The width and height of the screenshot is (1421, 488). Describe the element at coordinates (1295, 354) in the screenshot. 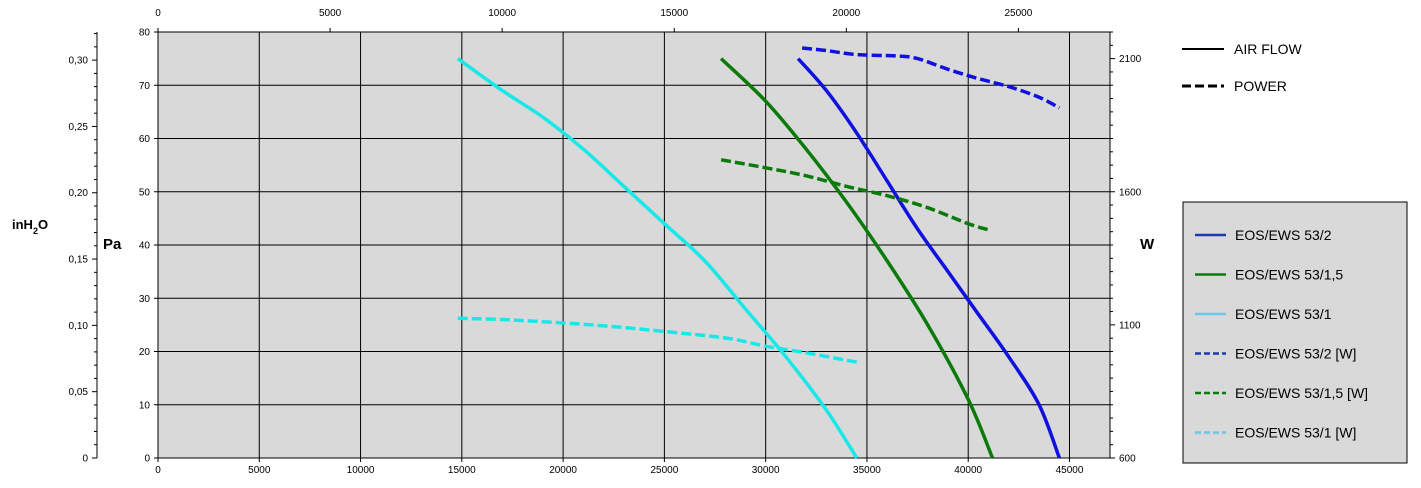

I see `series-legend-label: EOS/EWS 53/2 [W]` at that location.